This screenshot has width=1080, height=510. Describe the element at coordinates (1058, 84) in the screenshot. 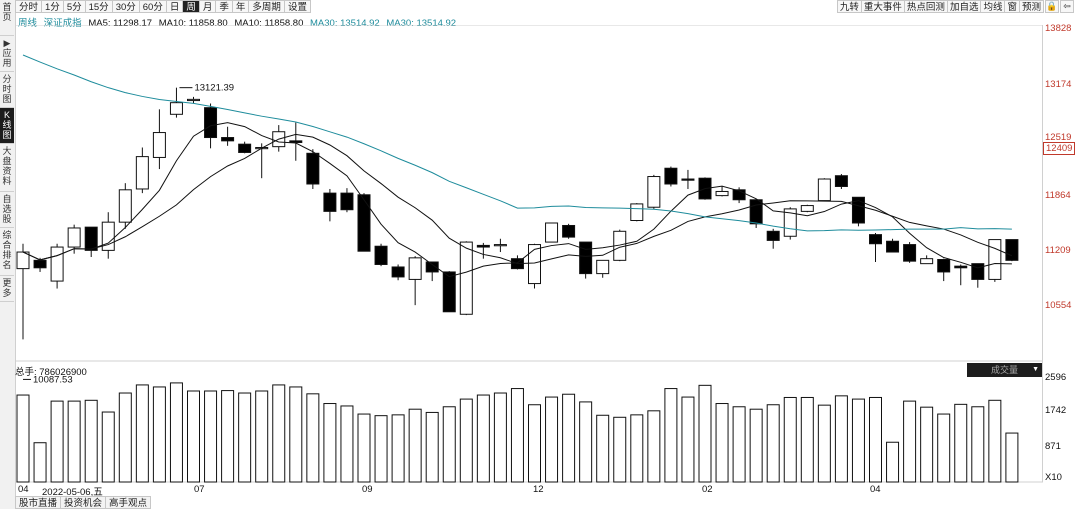

I see `price-tick-label: 13174` at that location.